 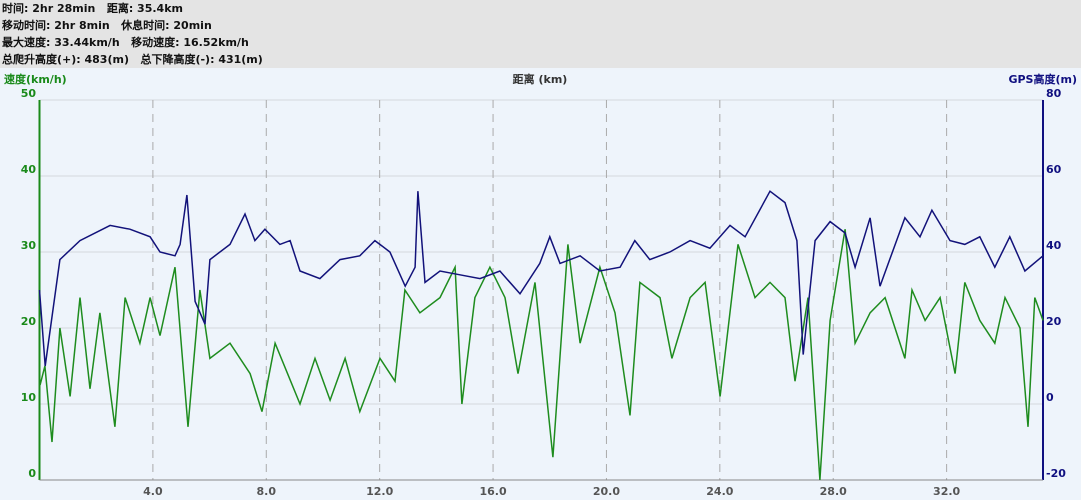 What do you see at coordinates (125, 42) in the screenshot?
I see `summary-line: 最大速度: 33.44km/h 移动速度: 16.52km/h` at bounding box center [125, 42].